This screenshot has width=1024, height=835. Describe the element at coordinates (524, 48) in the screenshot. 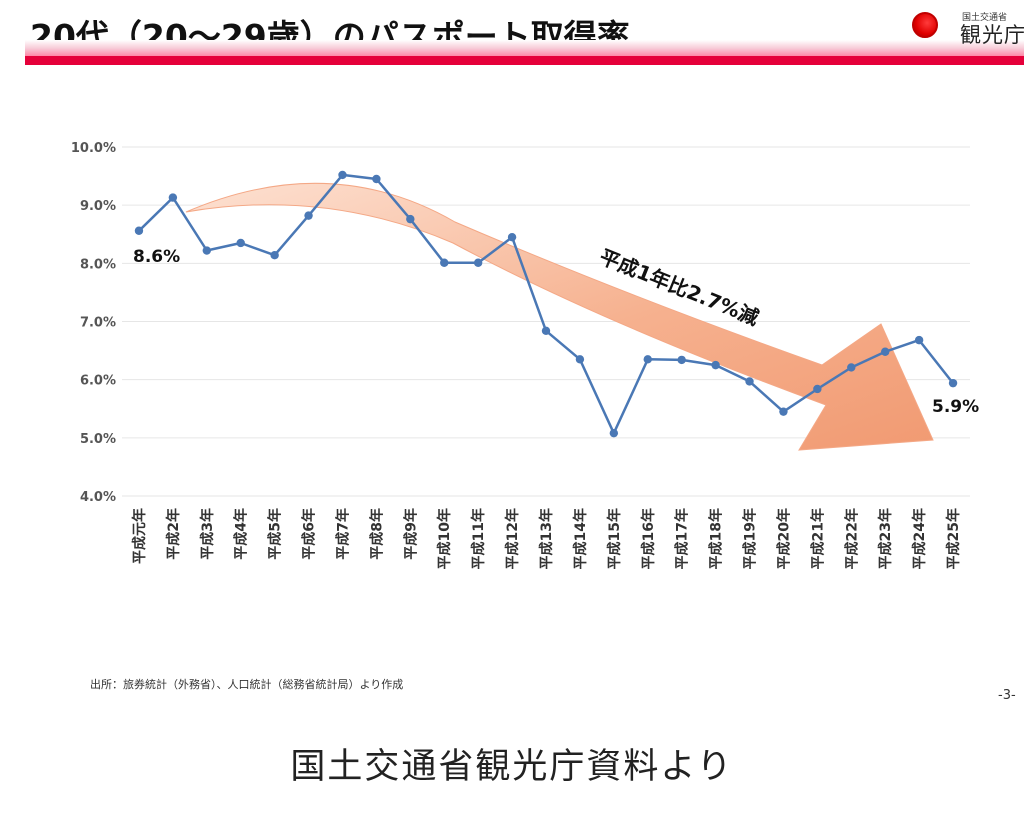

I see `title-underline-stripe` at that location.